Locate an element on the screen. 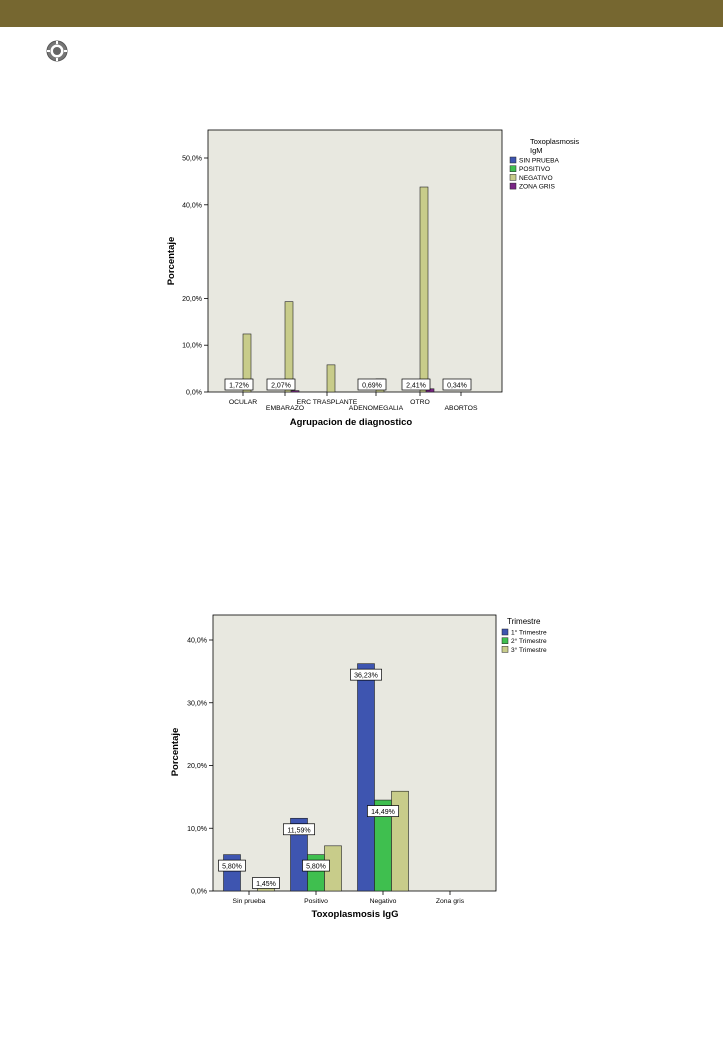 Image resolution: width=723 pixels, height=1063 pixels. legend-label: 3° Trimestre is located at coordinates (529, 650).